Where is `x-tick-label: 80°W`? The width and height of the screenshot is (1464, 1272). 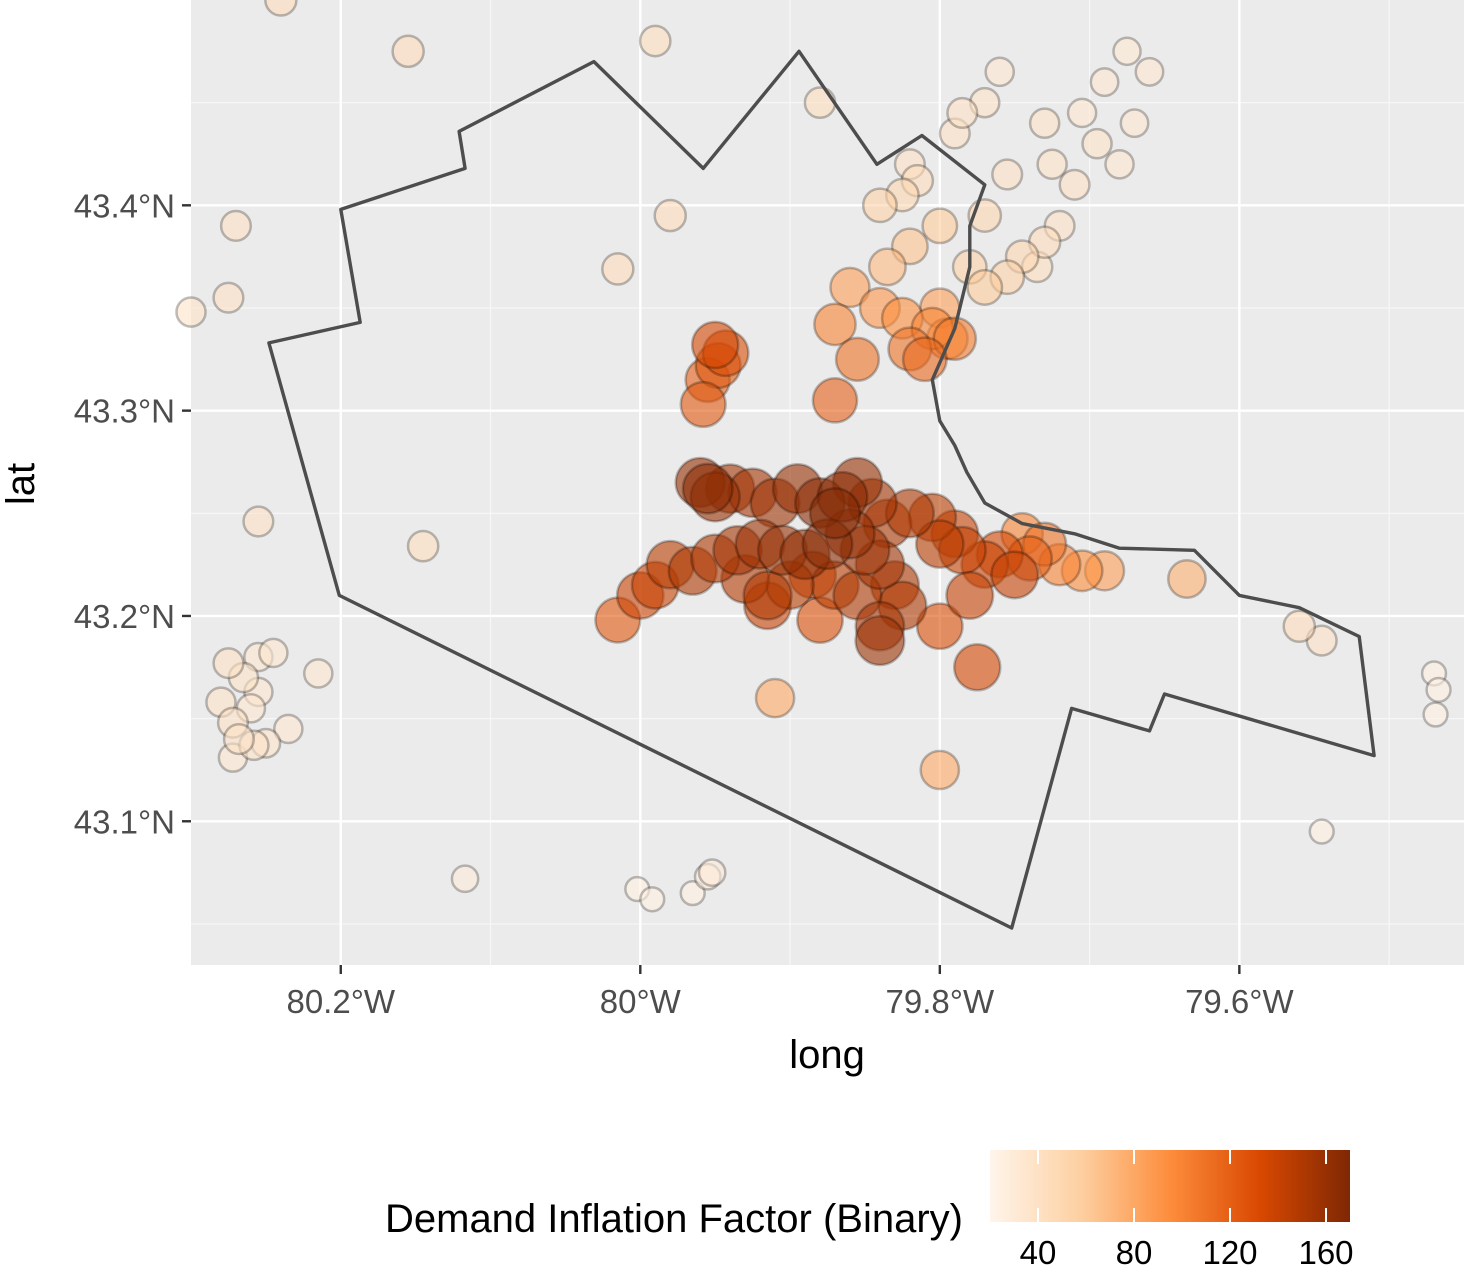
x-tick-label: 80°W is located at coordinates (641, 1001).